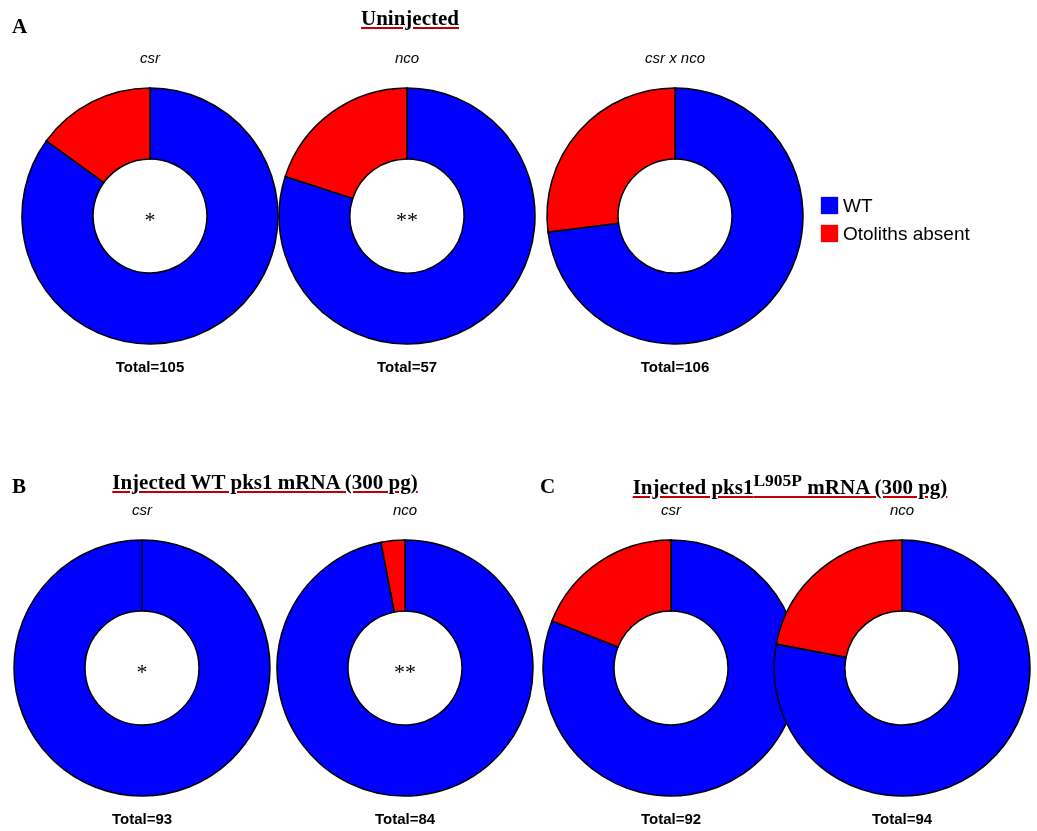 The image size is (1037, 831). What do you see at coordinates (407, 366) in the screenshot?
I see `text: Total=57` at bounding box center [407, 366].